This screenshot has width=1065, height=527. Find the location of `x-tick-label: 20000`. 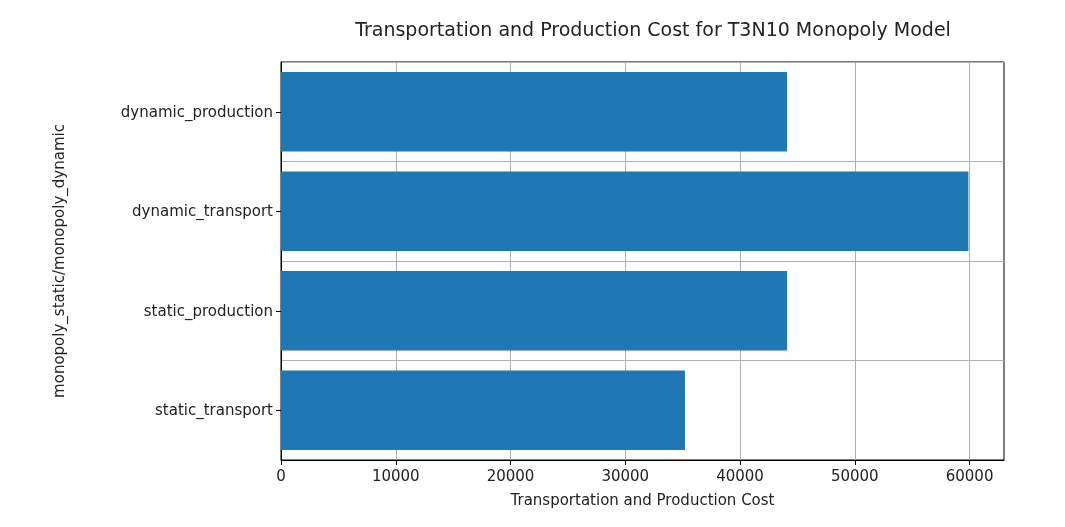

x-tick-label: 20000 is located at coordinates (510, 475).